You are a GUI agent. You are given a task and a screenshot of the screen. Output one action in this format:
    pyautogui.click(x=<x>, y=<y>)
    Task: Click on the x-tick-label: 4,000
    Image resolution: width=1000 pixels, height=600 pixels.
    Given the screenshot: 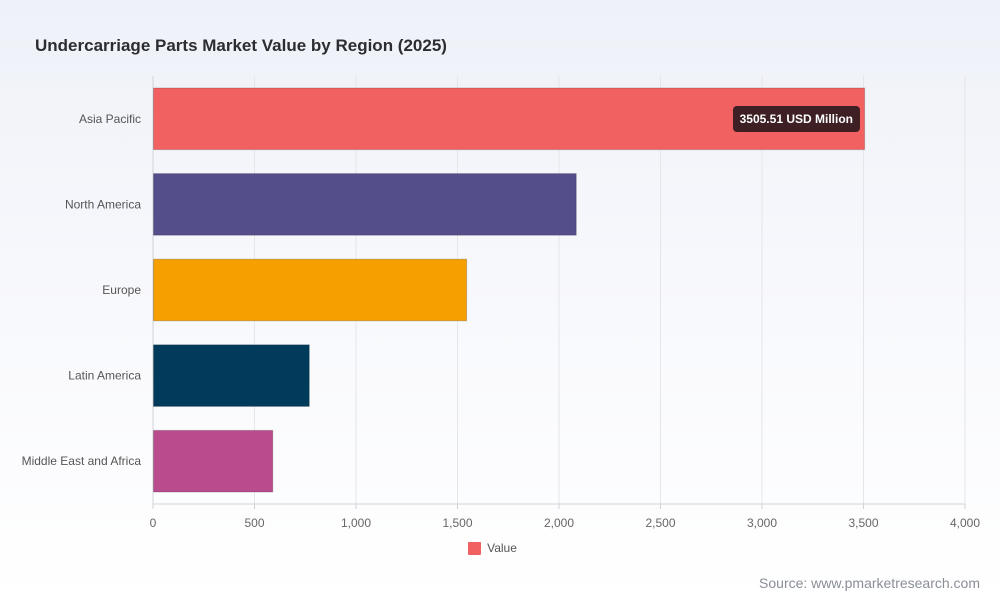 What is the action you would take?
    pyautogui.click(x=965, y=523)
    